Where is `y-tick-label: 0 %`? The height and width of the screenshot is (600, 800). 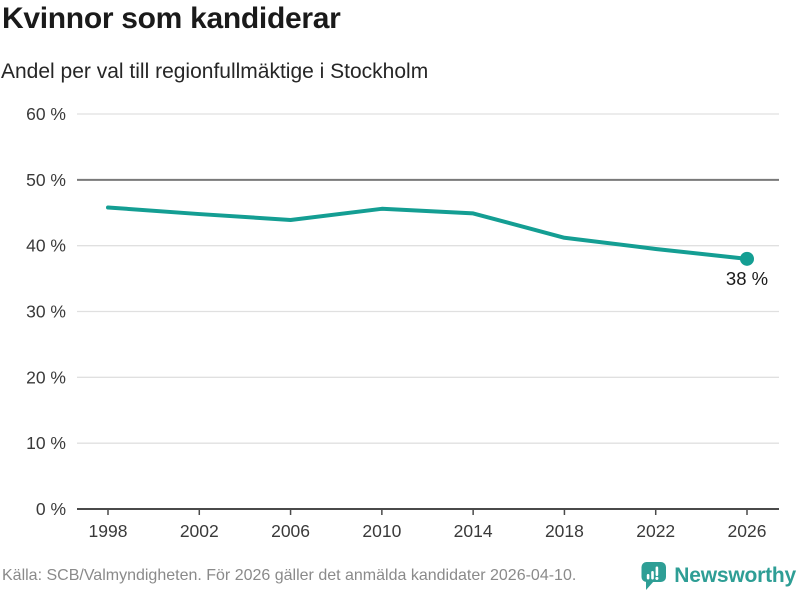
y-tick-label: 0 % is located at coordinates (51, 509).